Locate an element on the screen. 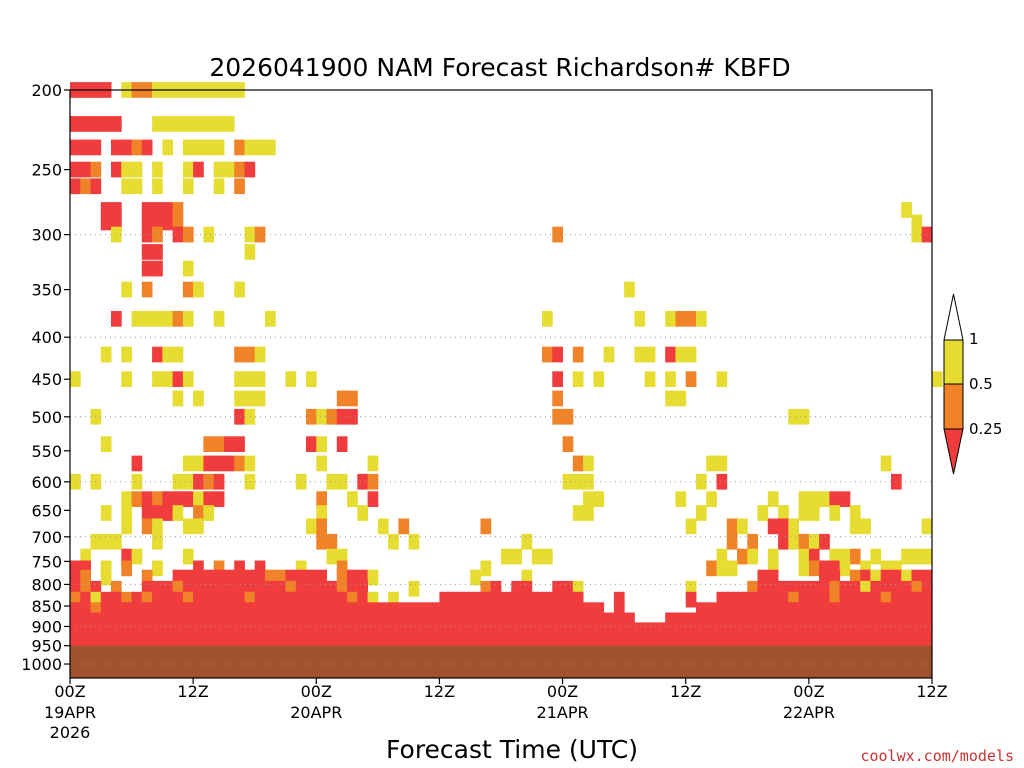 The height and width of the screenshot is (768, 1024). x-axis-label: Forecast Time (UTC) is located at coordinates (512, 749).